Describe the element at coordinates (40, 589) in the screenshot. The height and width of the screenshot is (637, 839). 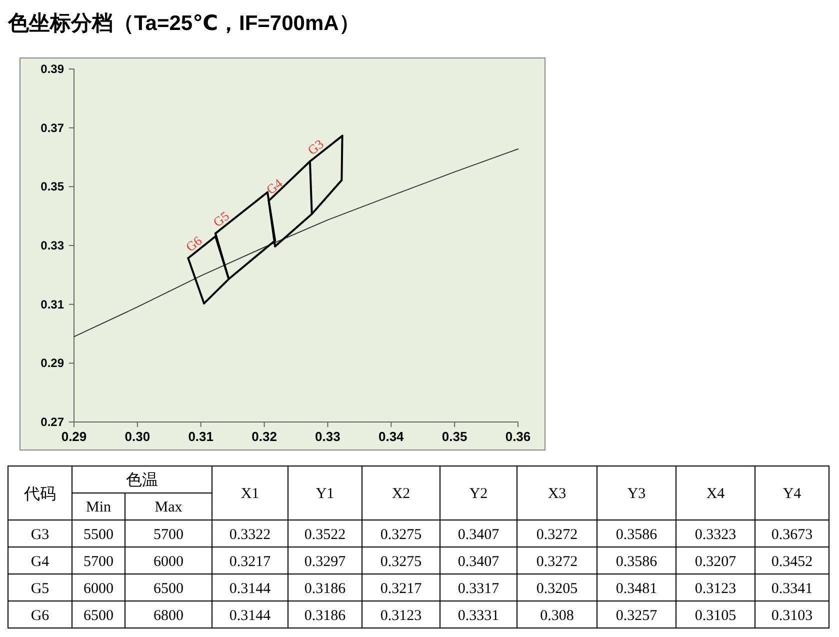
I see `y-tick-label: G5` at that location.